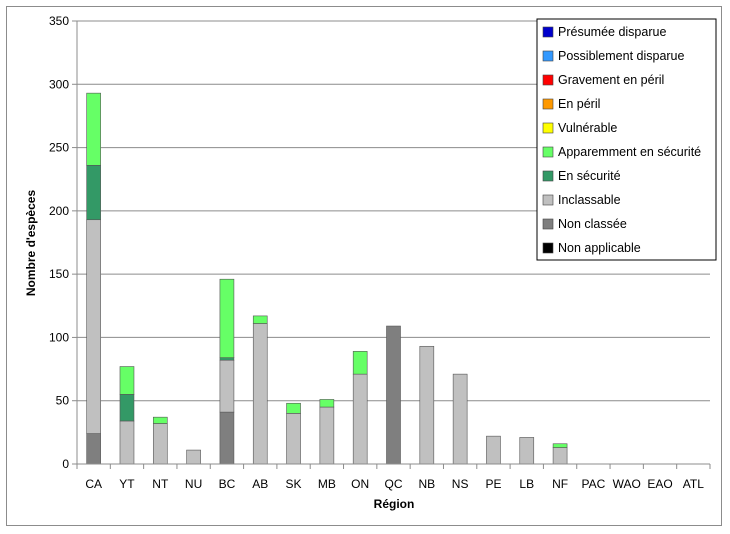  Describe the element at coordinates (593, 484) in the screenshot. I see `x-tick-label: PAC` at that location.